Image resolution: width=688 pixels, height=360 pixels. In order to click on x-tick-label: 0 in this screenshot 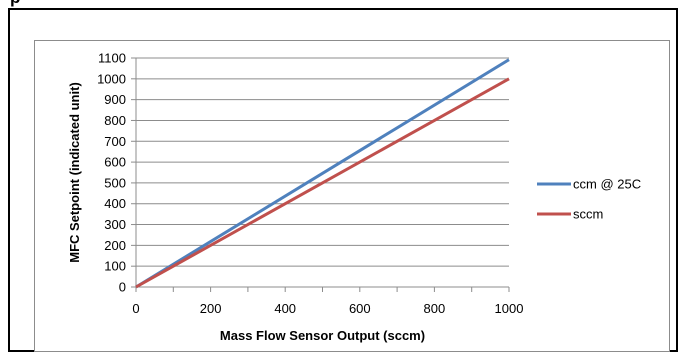, I will do `click(135, 308)`.